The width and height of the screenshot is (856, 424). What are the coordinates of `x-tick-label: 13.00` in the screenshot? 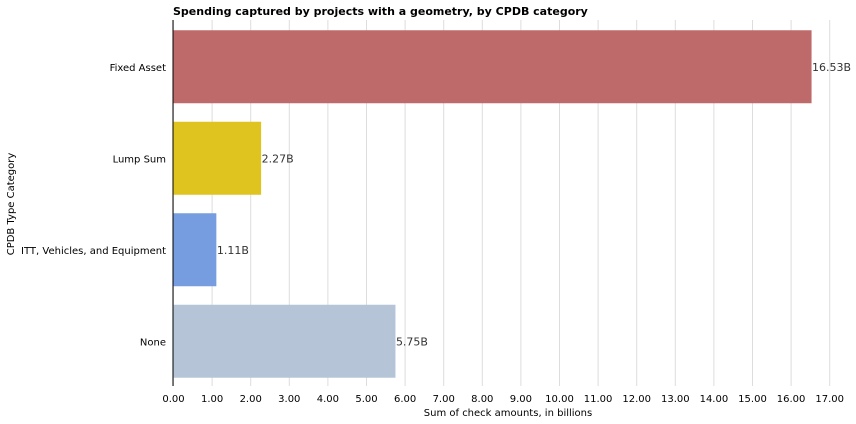 It's located at (675, 399).